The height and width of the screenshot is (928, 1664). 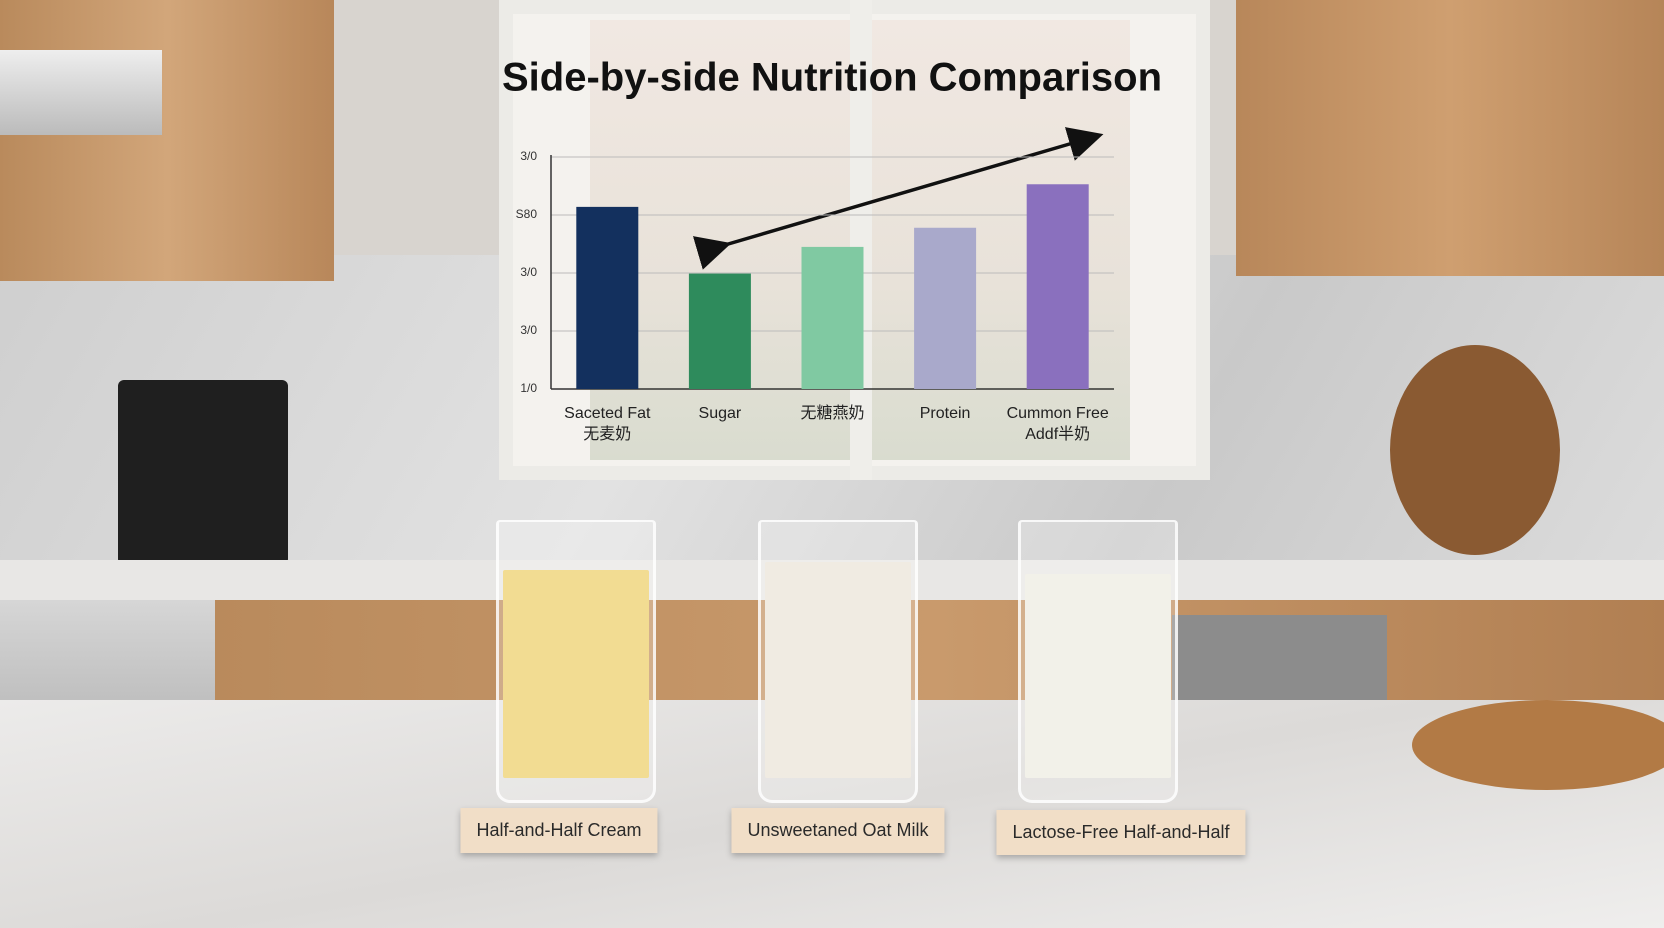 What do you see at coordinates (832, 78) in the screenshot?
I see `chart-title: Side-by-side Nutrition Comparison` at bounding box center [832, 78].